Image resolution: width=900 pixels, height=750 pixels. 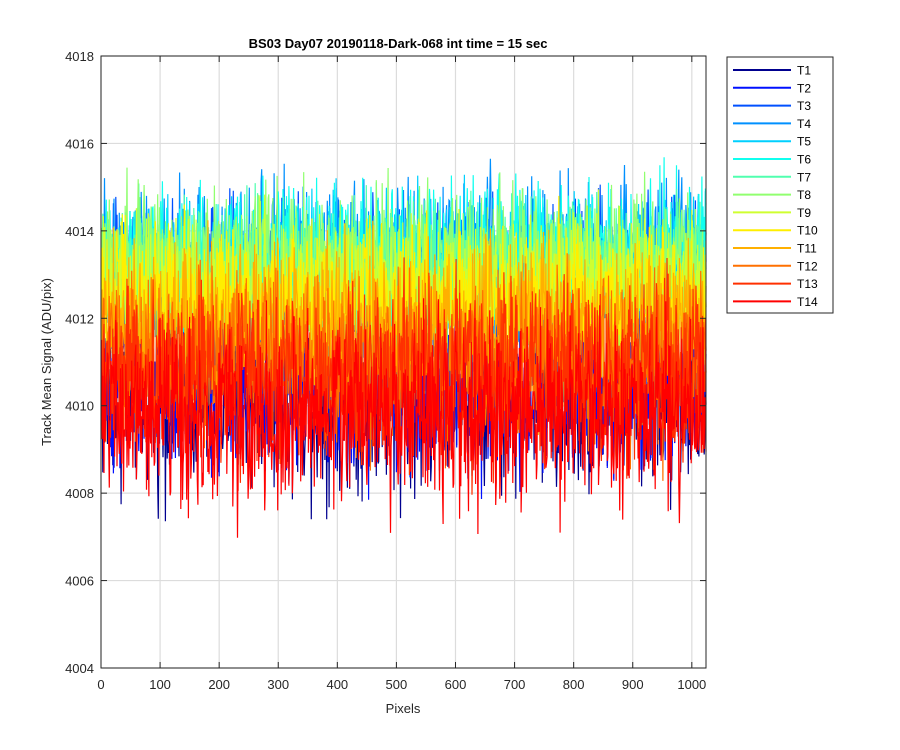 What do you see at coordinates (278, 684) in the screenshot?
I see `x-tick-label: 300` at bounding box center [278, 684].